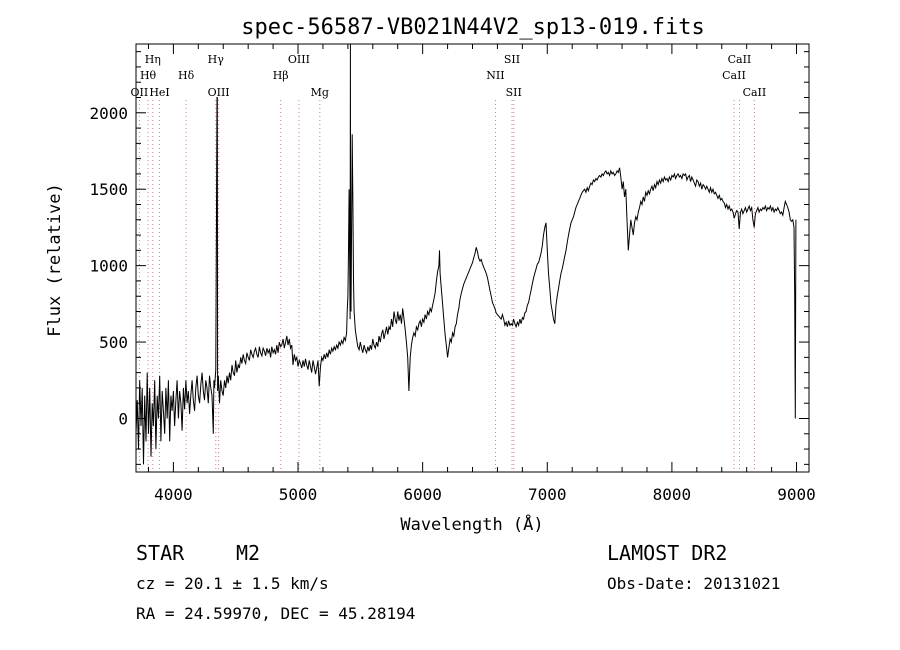 This screenshot has width=900, height=650. What do you see at coordinates (108, 189) in the screenshot?
I see `y-tick-label: 1500` at bounding box center [108, 189].